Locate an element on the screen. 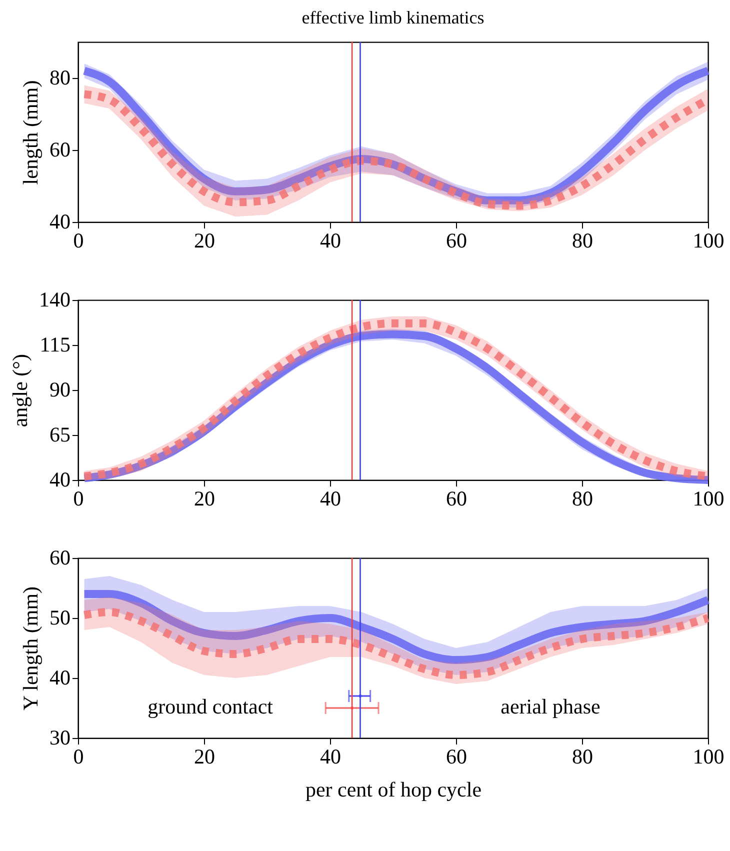  annotation: ground contact is located at coordinates (211, 706).